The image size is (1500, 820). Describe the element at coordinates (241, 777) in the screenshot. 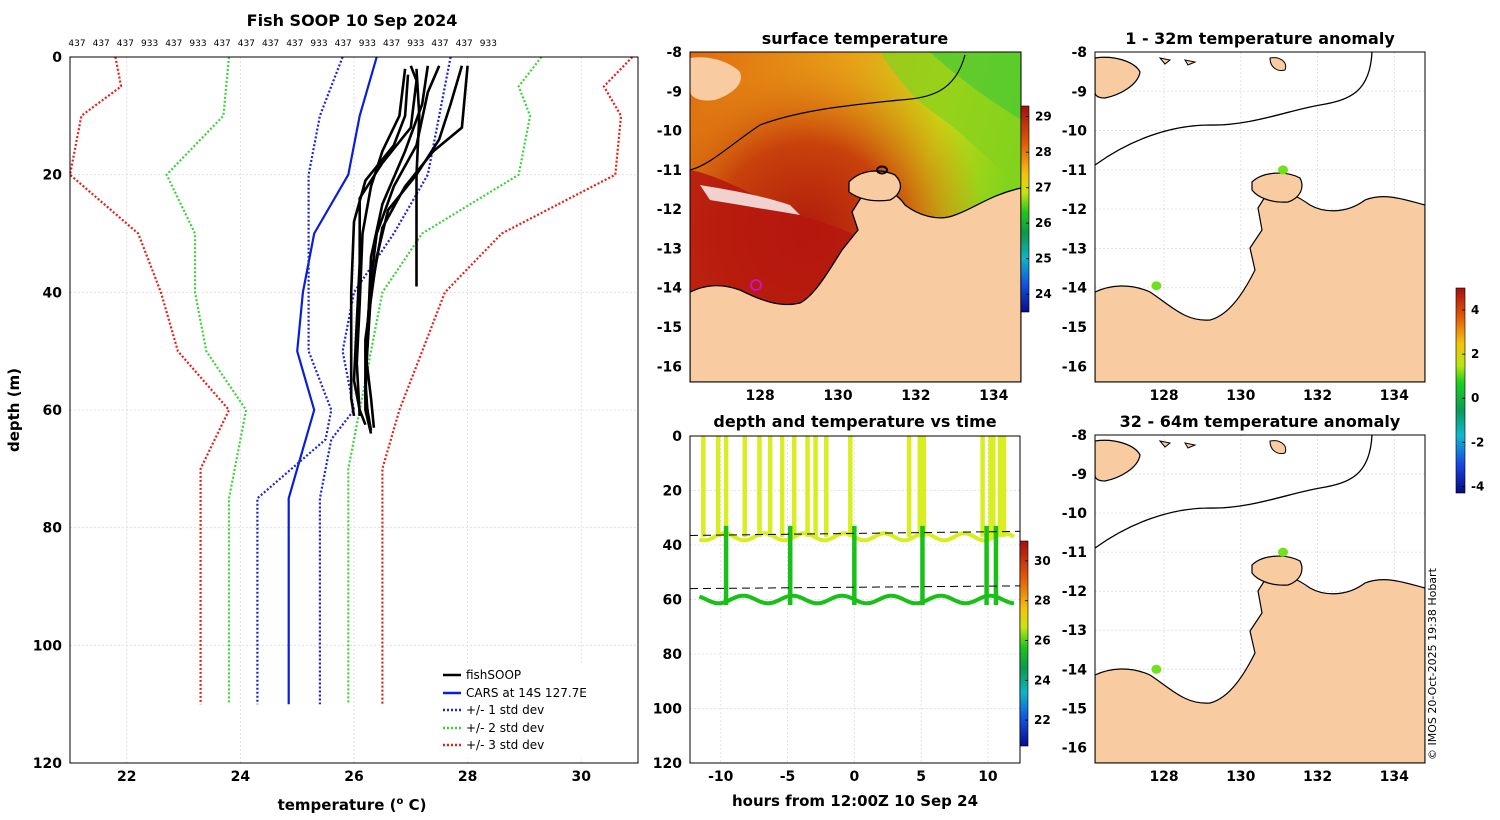

I see `profile-xtick: 24` at that location.